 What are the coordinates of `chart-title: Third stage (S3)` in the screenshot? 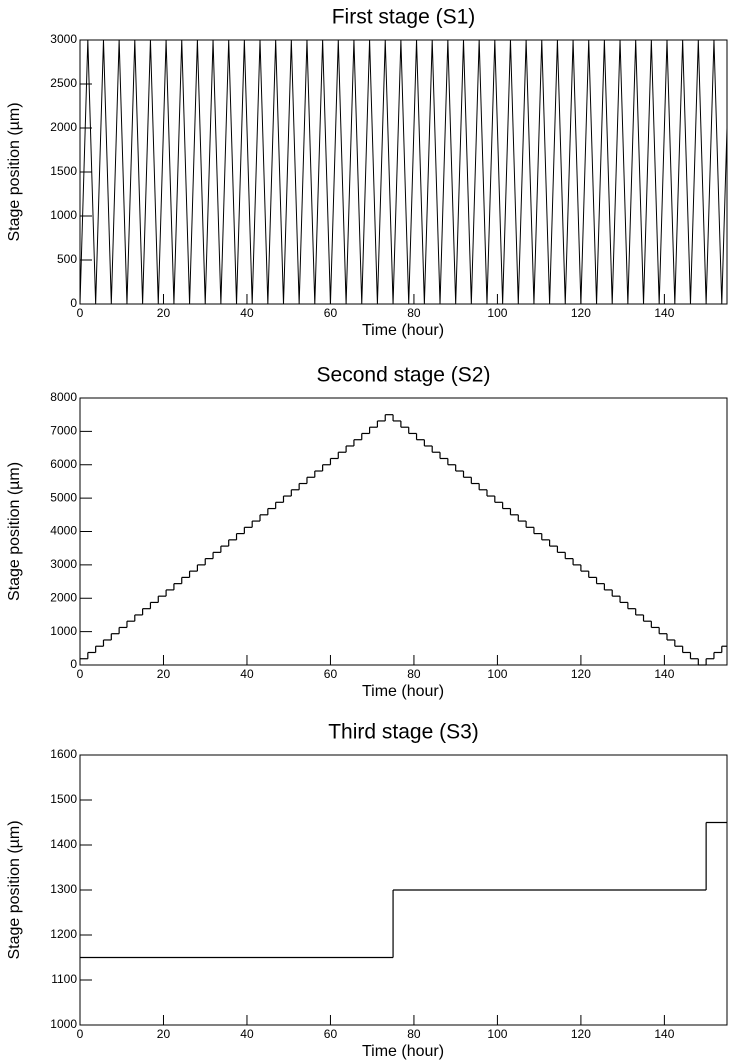 It's located at (403, 732).